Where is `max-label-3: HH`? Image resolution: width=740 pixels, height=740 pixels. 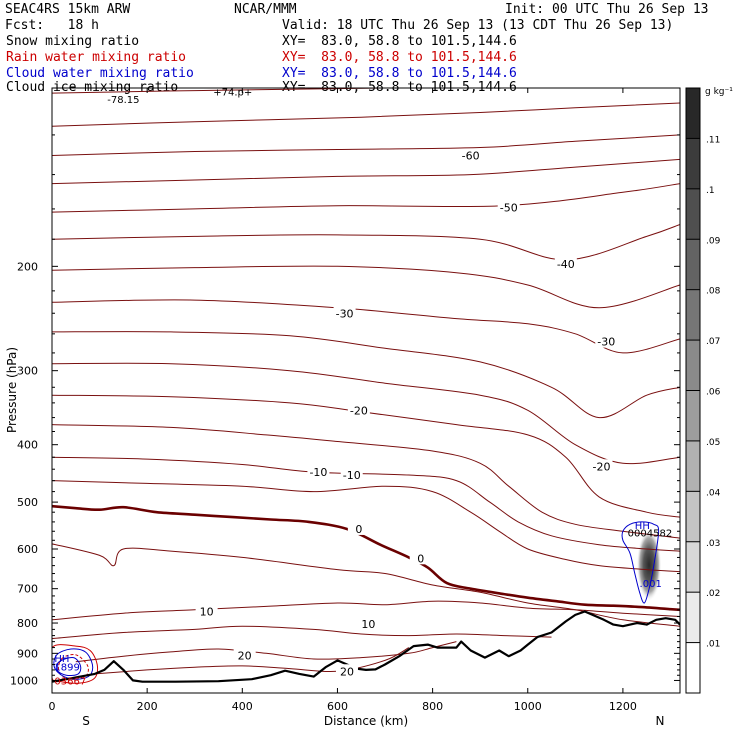 max-label-3: HH is located at coordinates (61, 659).